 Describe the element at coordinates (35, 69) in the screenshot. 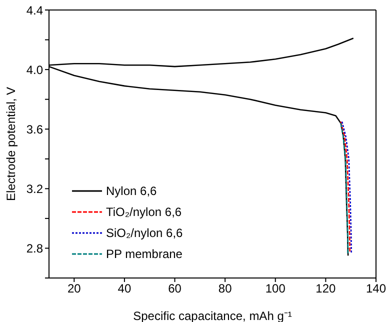

I see `y-tick-label: 4.0` at that location.